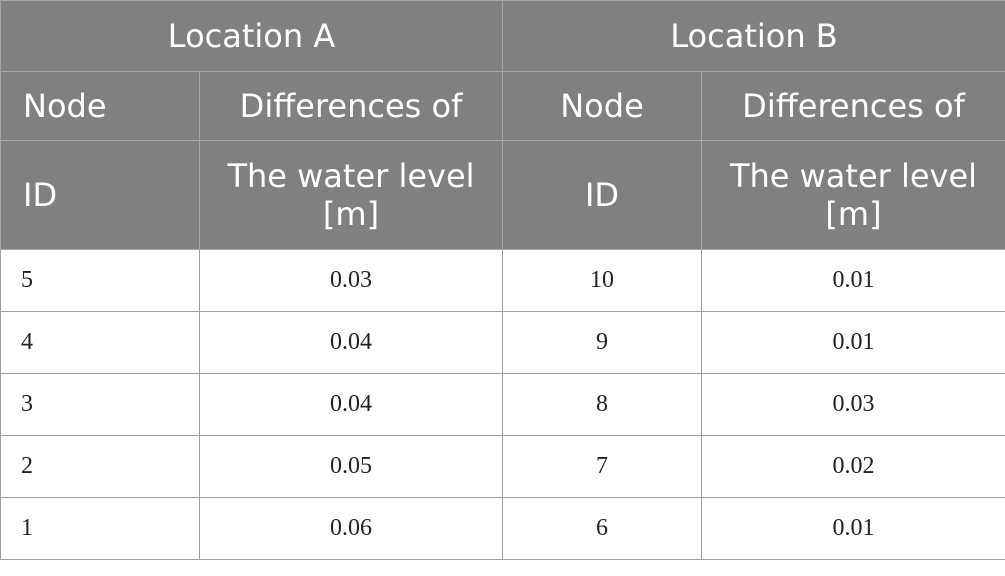 Image resolution: width=1005 pixels, height=576 pixels. I want to click on location-b-diff-cell: 0.03, so click(853, 404).